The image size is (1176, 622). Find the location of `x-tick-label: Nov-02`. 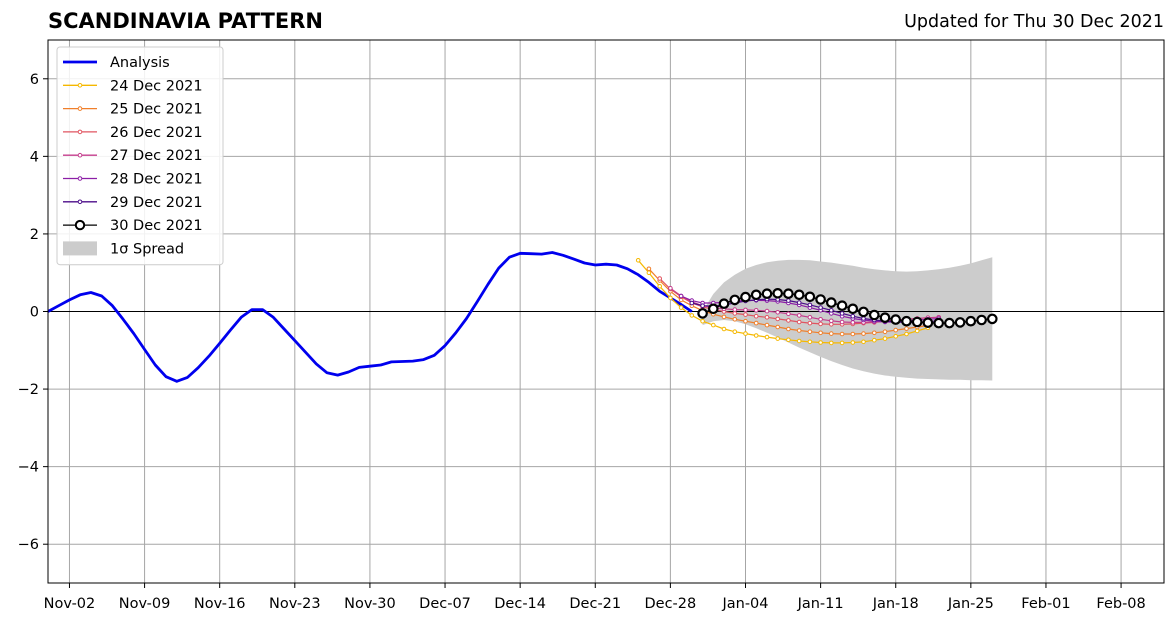

x-tick-label: Nov-02 is located at coordinates (70, 604).